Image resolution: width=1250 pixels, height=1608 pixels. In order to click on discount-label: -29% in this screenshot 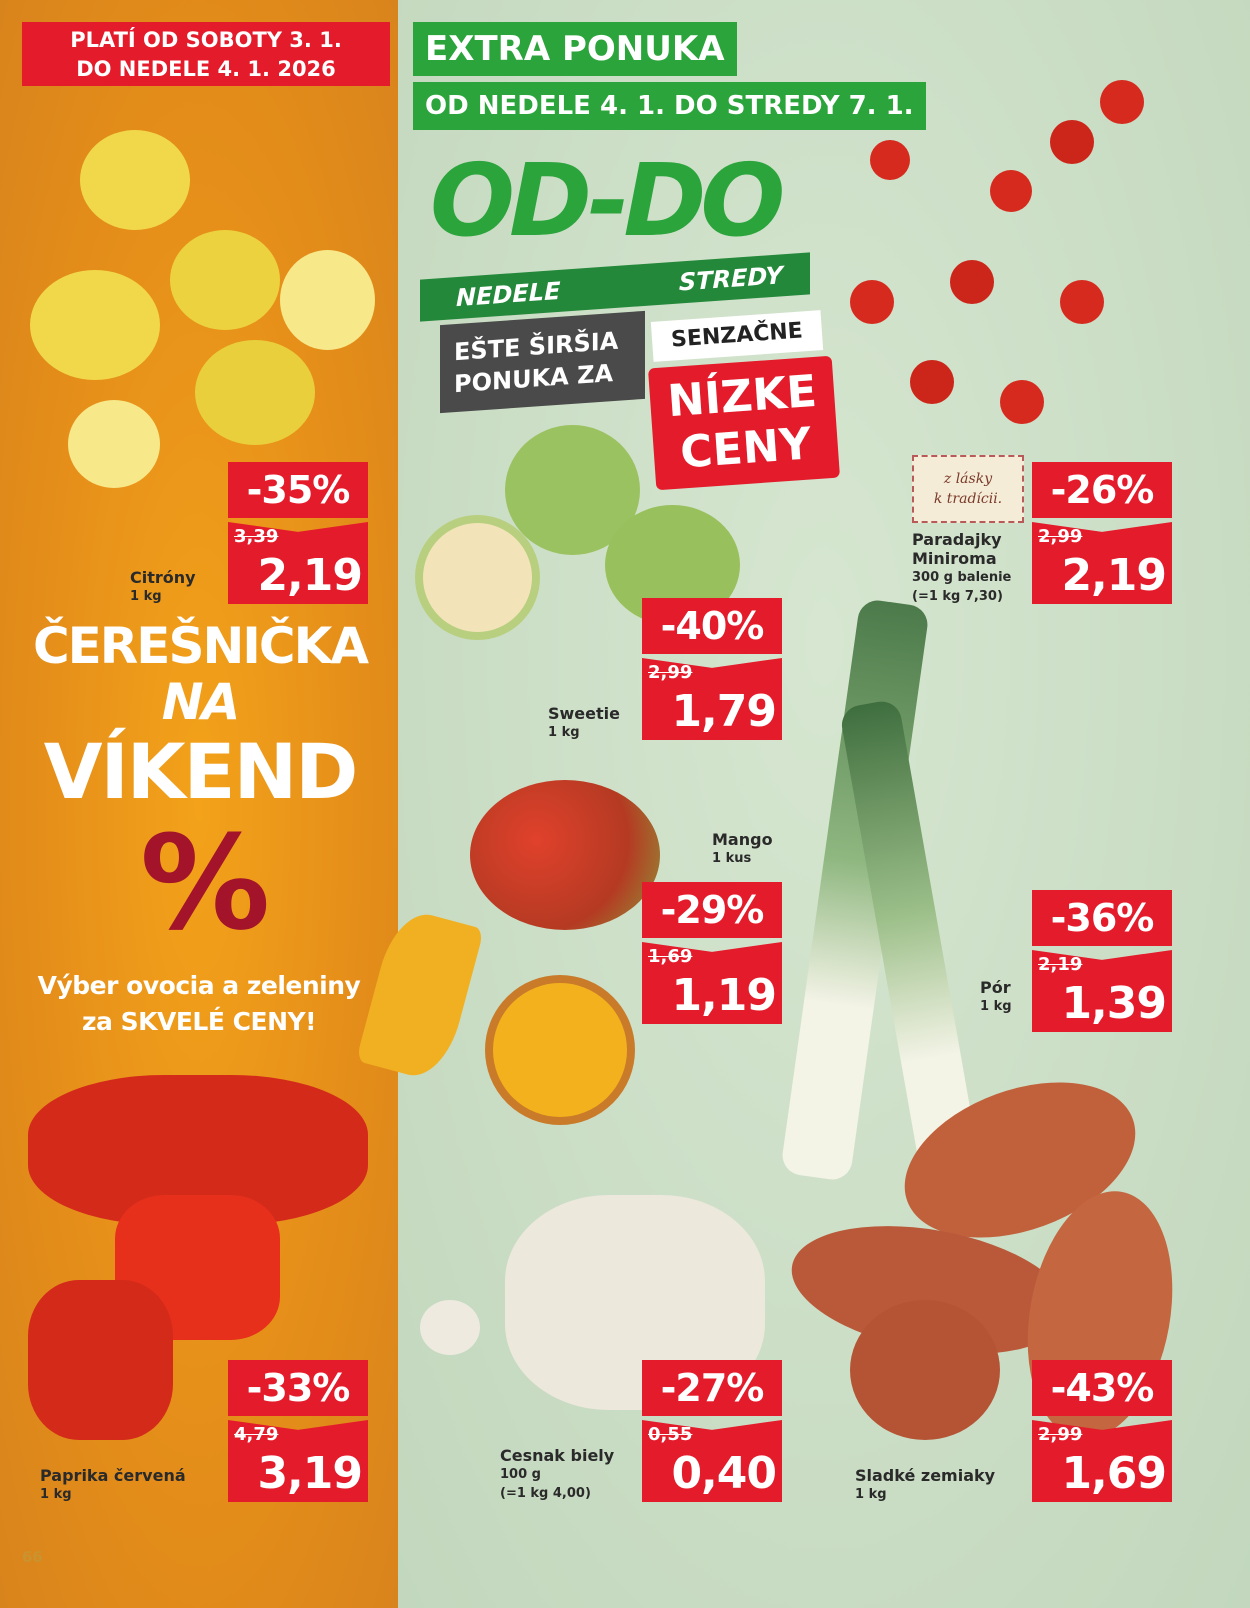, I will do `click(712, 910)`.